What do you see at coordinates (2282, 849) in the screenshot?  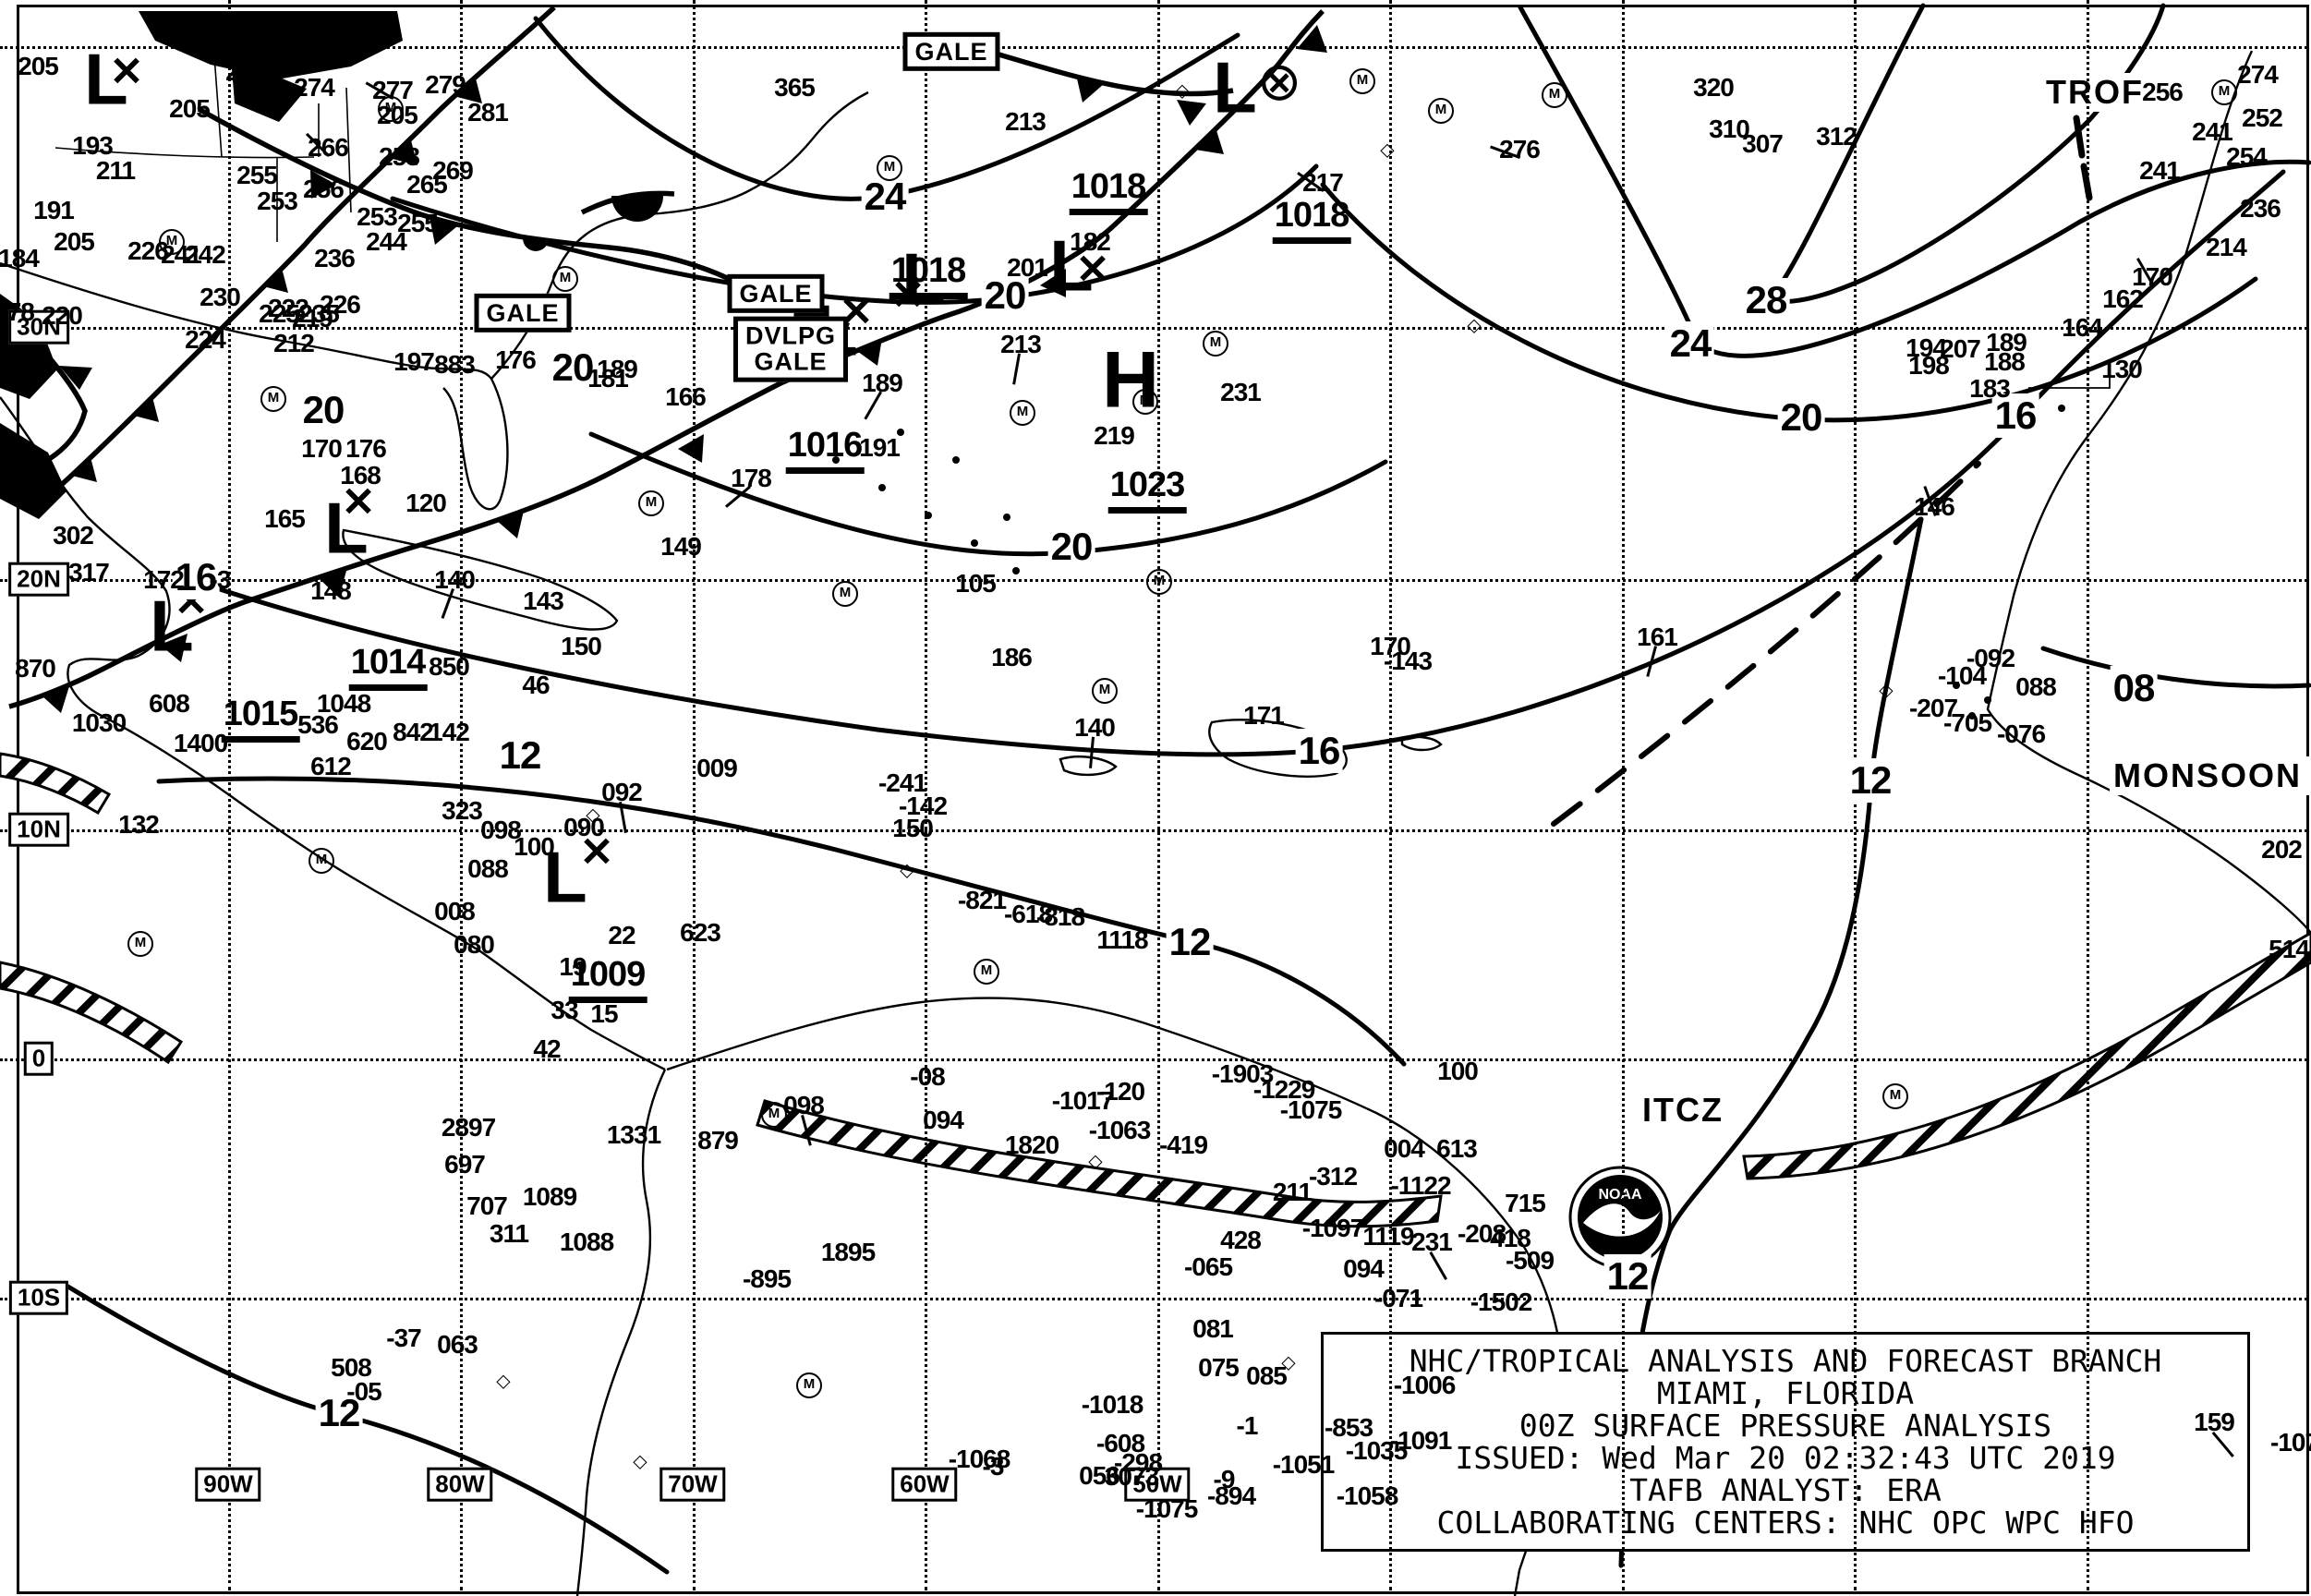 I see `station-value: 202` at bounding box center [2282, 849].